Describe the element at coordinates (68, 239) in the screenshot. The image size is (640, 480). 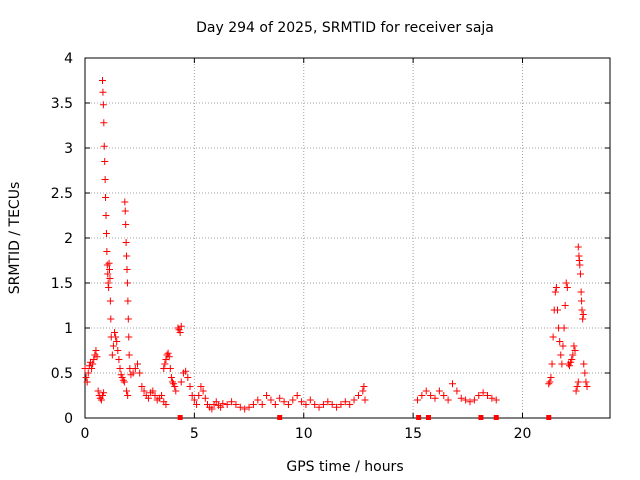
I see `y-tick-label: 2` at that location.